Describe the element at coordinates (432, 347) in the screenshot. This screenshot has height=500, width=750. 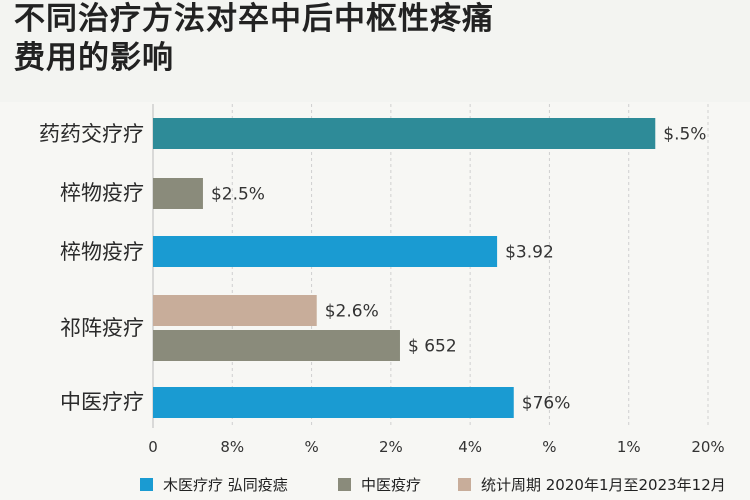
I see `bar-value-label: $ 652` at that location.